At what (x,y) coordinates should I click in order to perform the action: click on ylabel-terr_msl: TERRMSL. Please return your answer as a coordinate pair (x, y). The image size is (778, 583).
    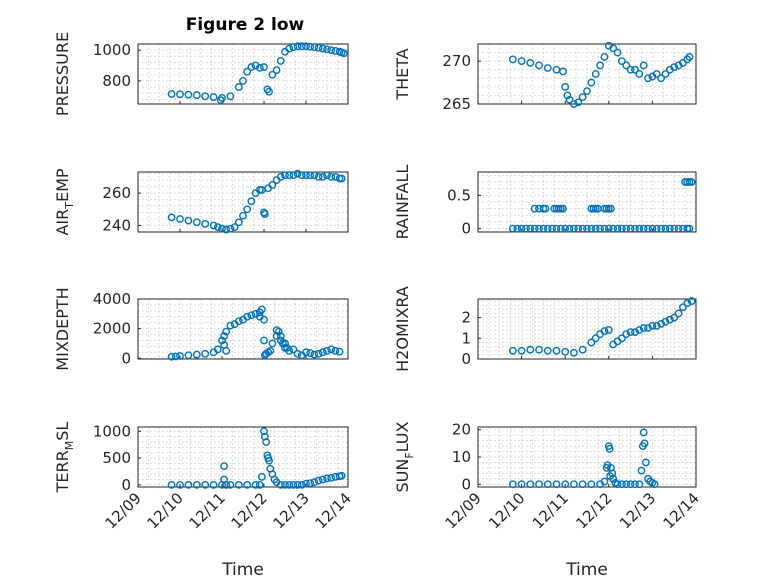
    Looking at the image, I should click on (64, 458).